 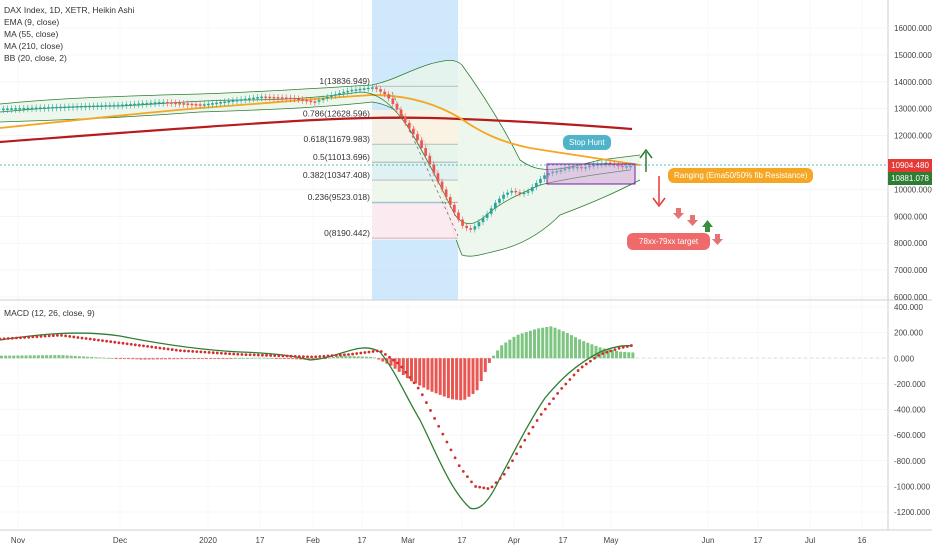 What do you see at coordinates (316, 130) in the screenshot?
I see `ma210-line` at bounding box center [316, 130].